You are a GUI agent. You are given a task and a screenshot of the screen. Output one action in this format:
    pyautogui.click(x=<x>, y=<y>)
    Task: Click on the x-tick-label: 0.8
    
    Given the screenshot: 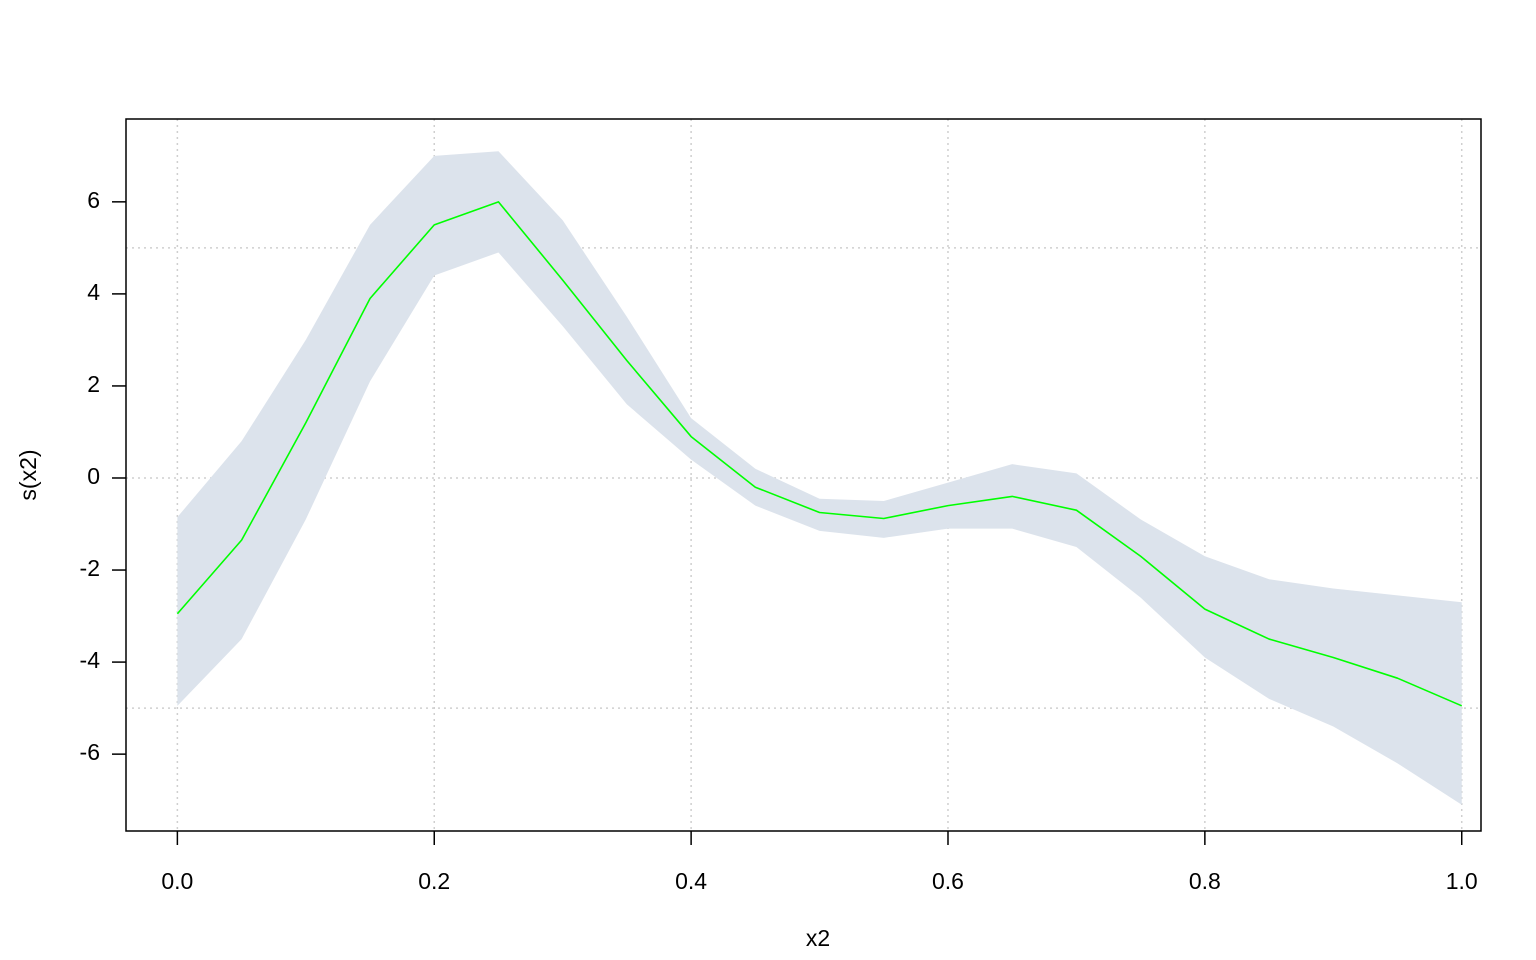 What is the action you would take?
    pyautogui.click(x=1205, y=881)
    